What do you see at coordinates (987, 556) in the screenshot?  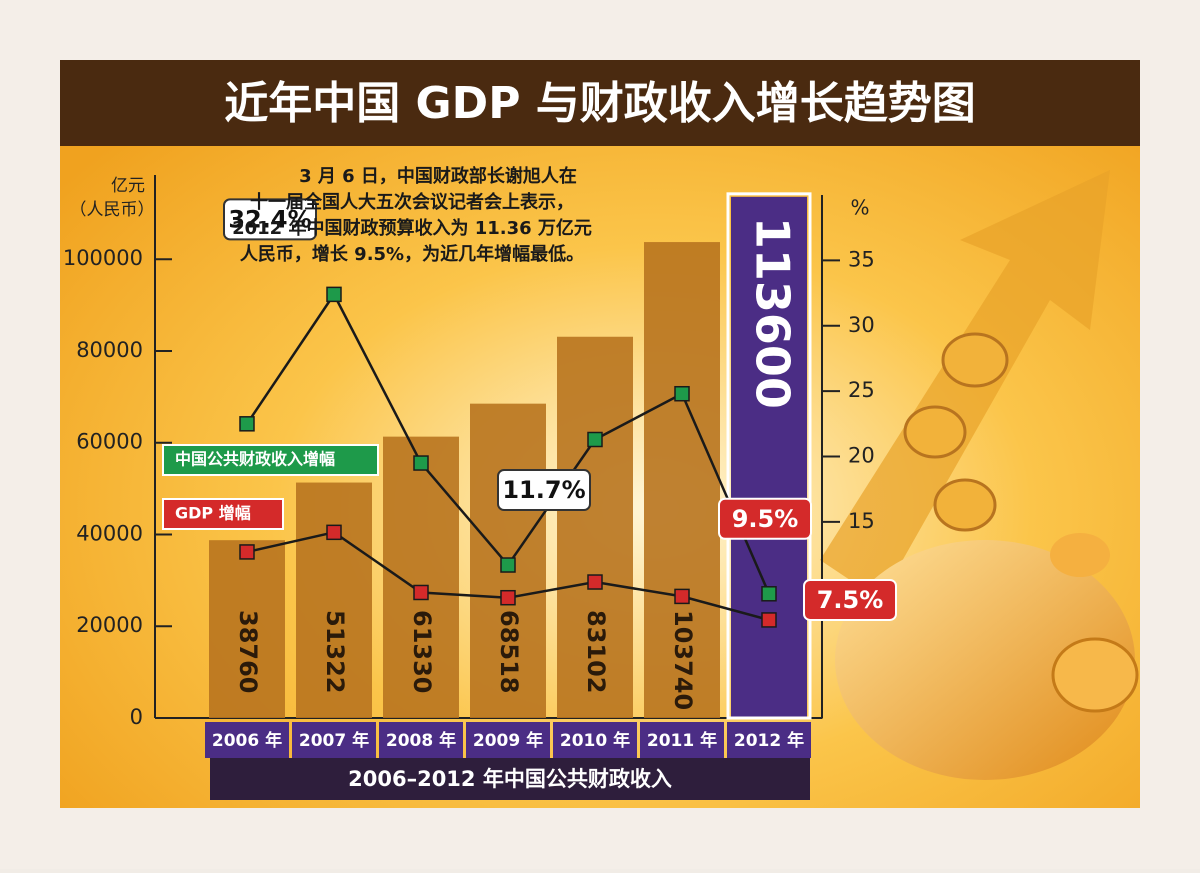 I see `piggy-bank` at bounding box center [987, 556].